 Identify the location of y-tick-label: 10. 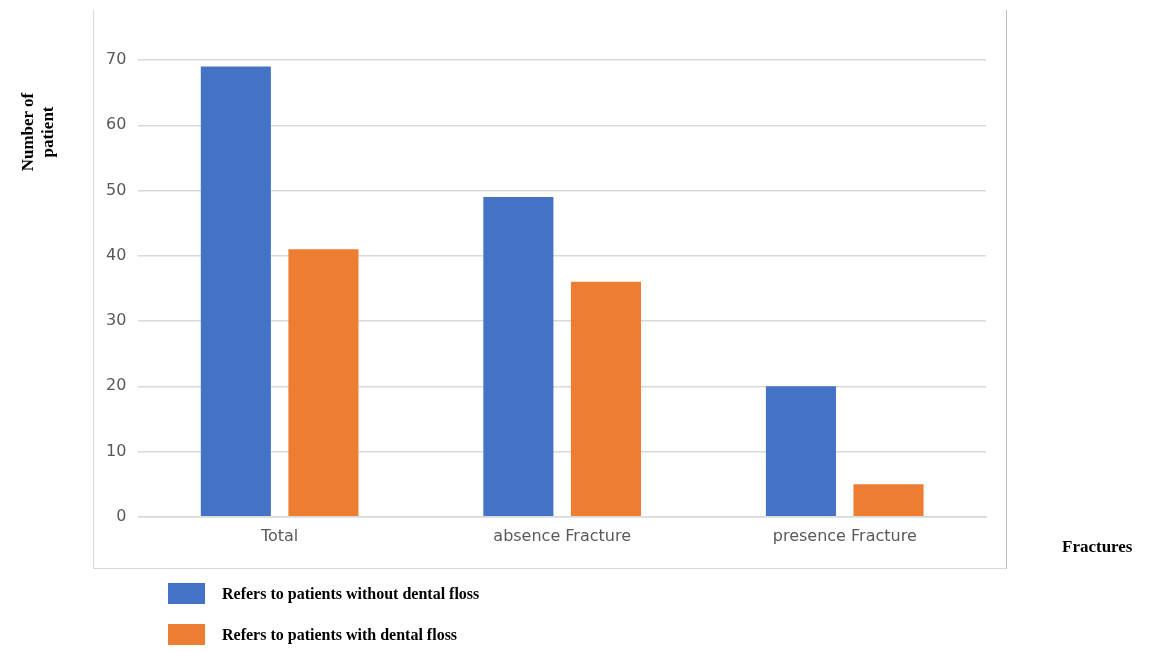
(116, 450).